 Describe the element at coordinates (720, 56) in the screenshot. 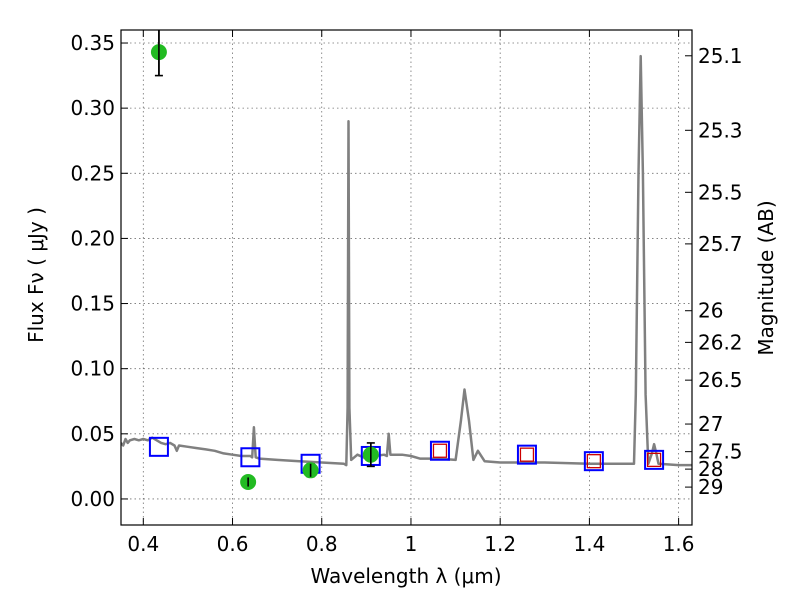

I see `y2-tick-label: 25.1` at that location.